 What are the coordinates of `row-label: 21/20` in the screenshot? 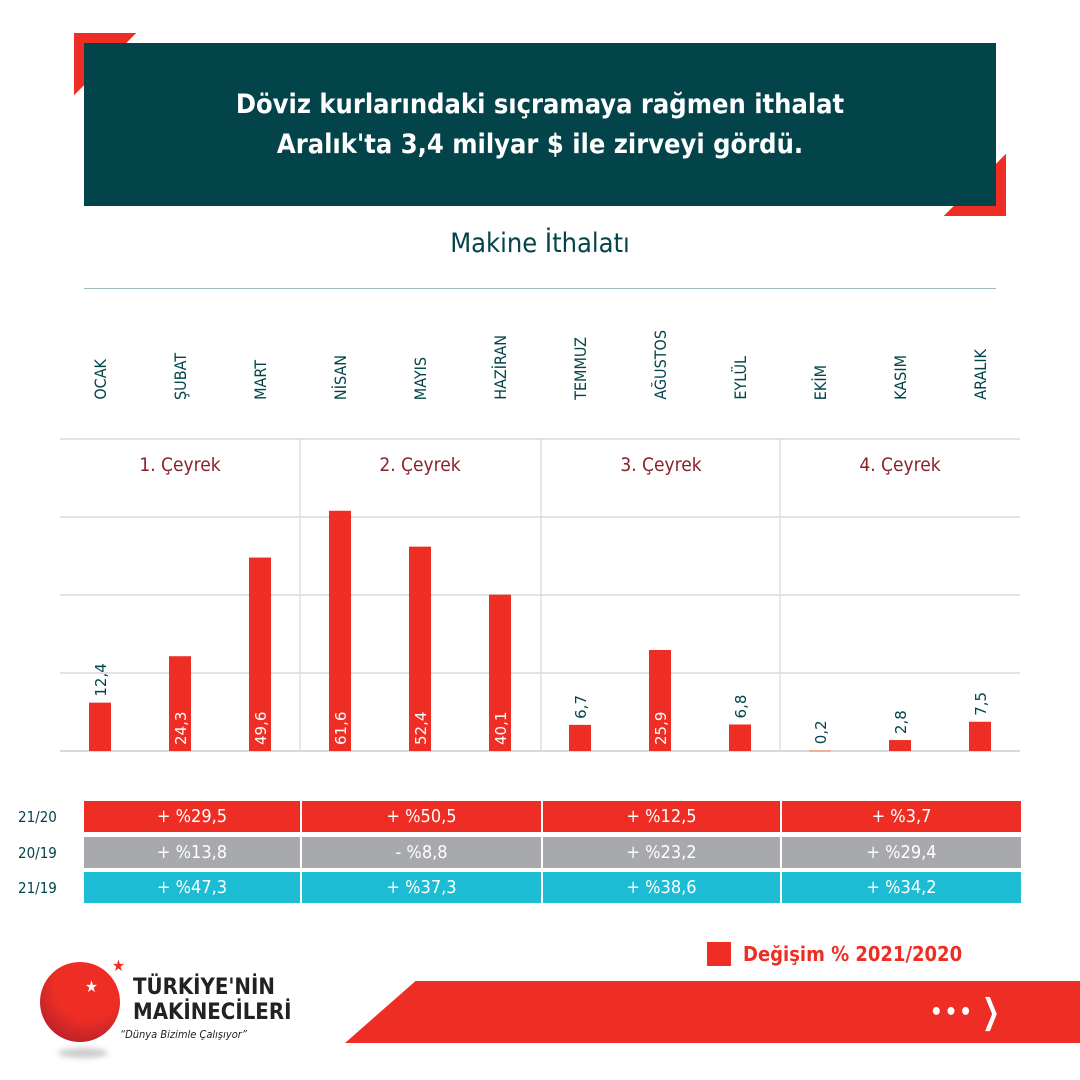 It's located at (37, 817).